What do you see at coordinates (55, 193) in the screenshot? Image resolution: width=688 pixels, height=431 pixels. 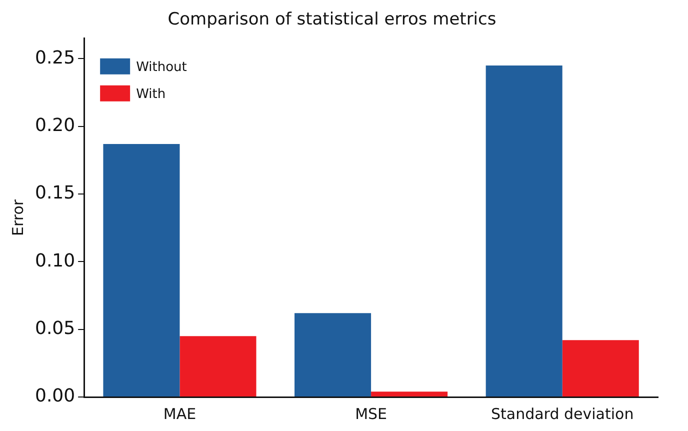 I see `y-tick-label: 0.15` at bounding box center [55, 193].